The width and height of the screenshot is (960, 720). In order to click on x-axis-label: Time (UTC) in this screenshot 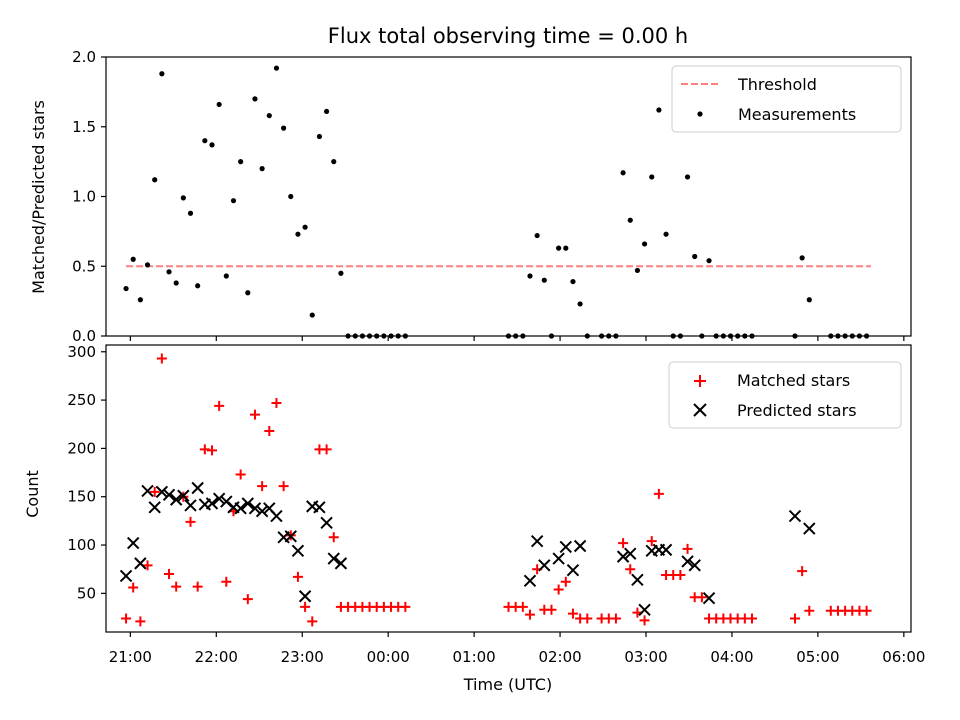, I will do `click(507, 684)`.